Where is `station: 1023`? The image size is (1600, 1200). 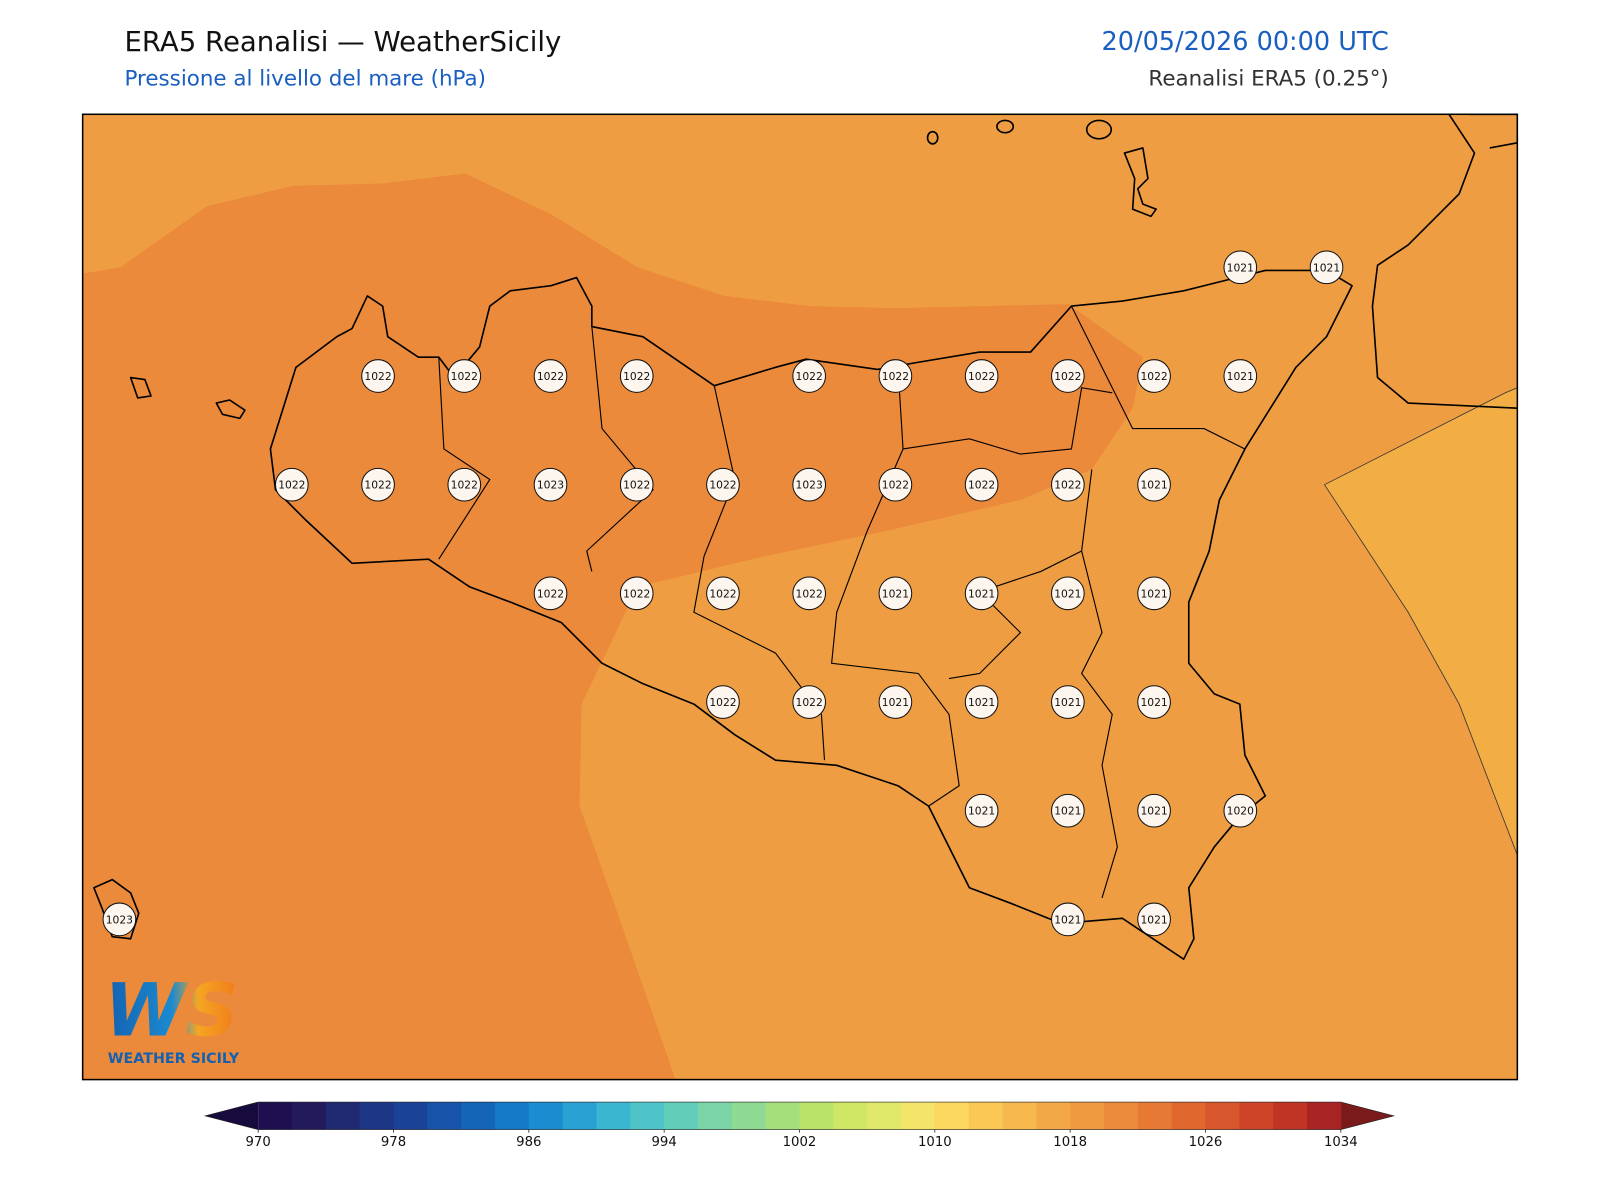 station: 1023 is located at coordinates (119, 919).